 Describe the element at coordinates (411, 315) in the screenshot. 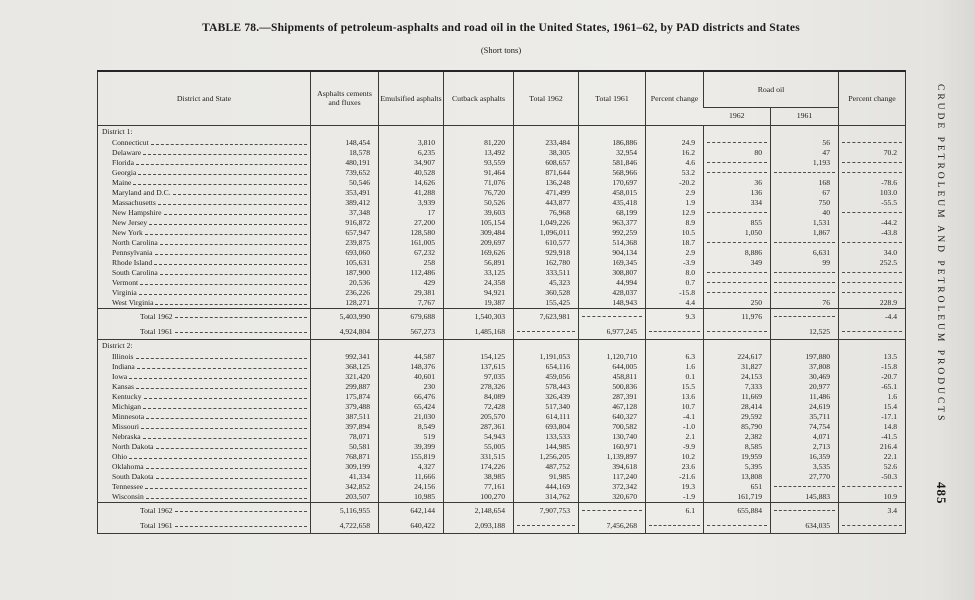

I see `cell-value: 679,688` at that location.